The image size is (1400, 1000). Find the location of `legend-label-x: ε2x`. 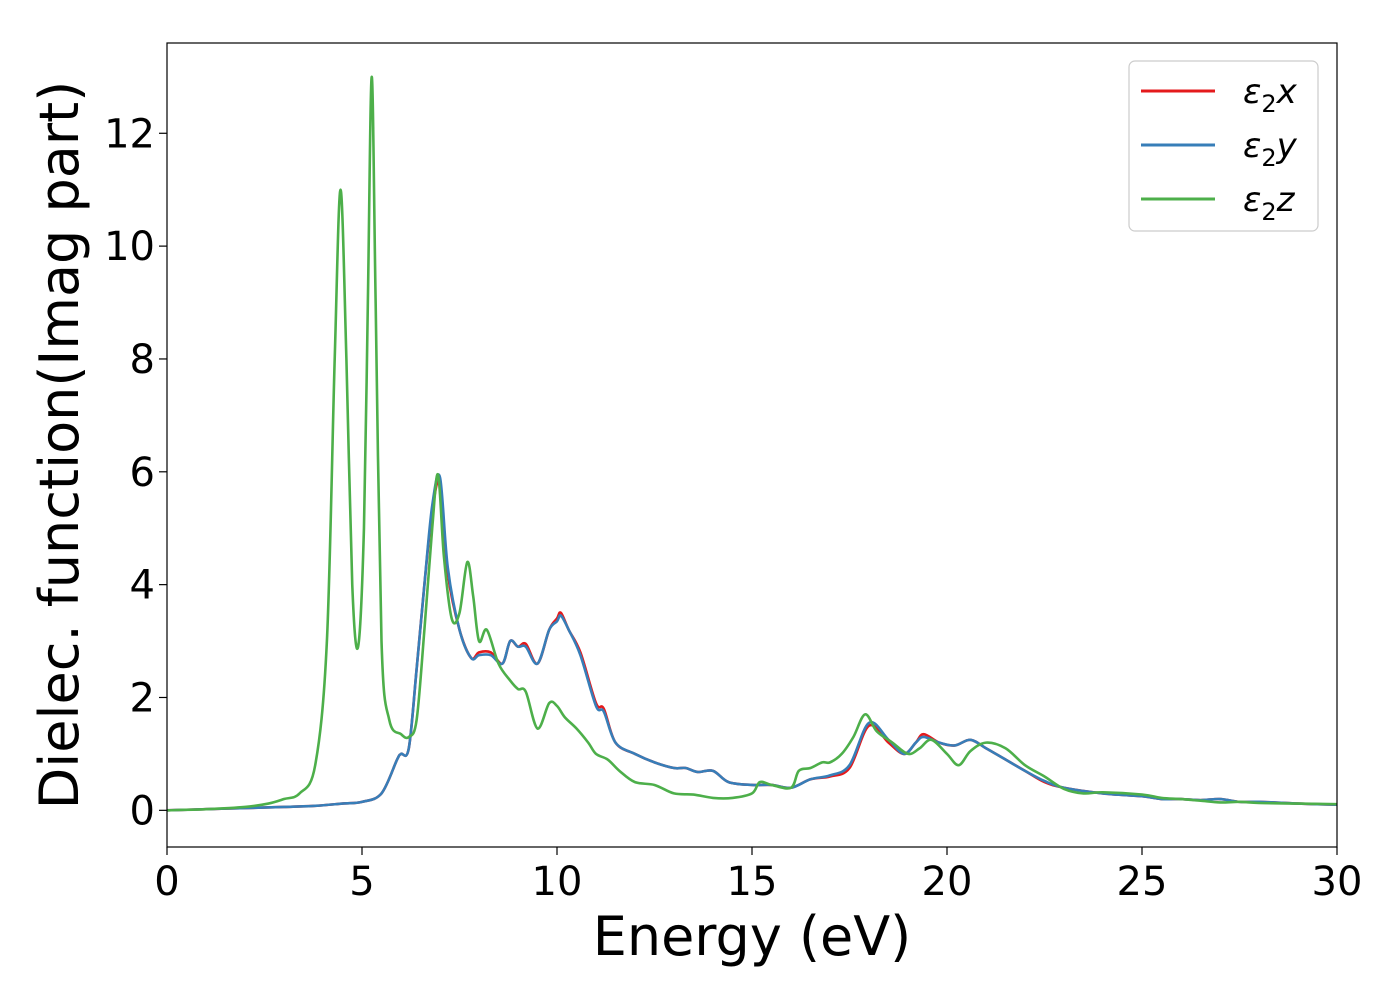

legend-label-x: ε2x is located at coordinates (1270, 95).